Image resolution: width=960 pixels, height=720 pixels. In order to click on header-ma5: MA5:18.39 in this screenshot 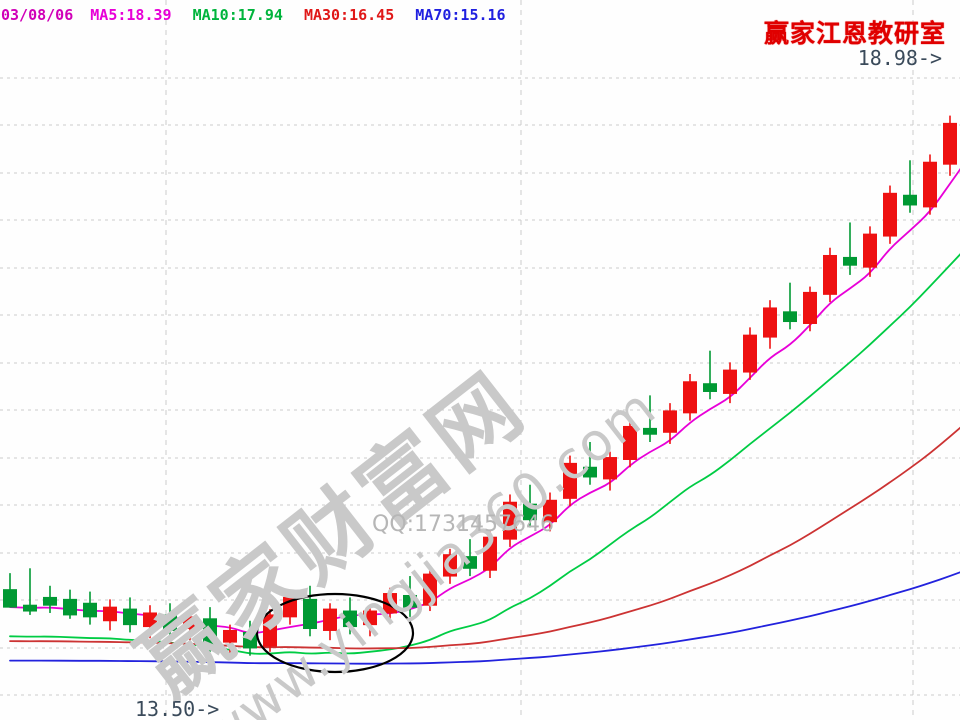, I will do `click(131, 15)`.